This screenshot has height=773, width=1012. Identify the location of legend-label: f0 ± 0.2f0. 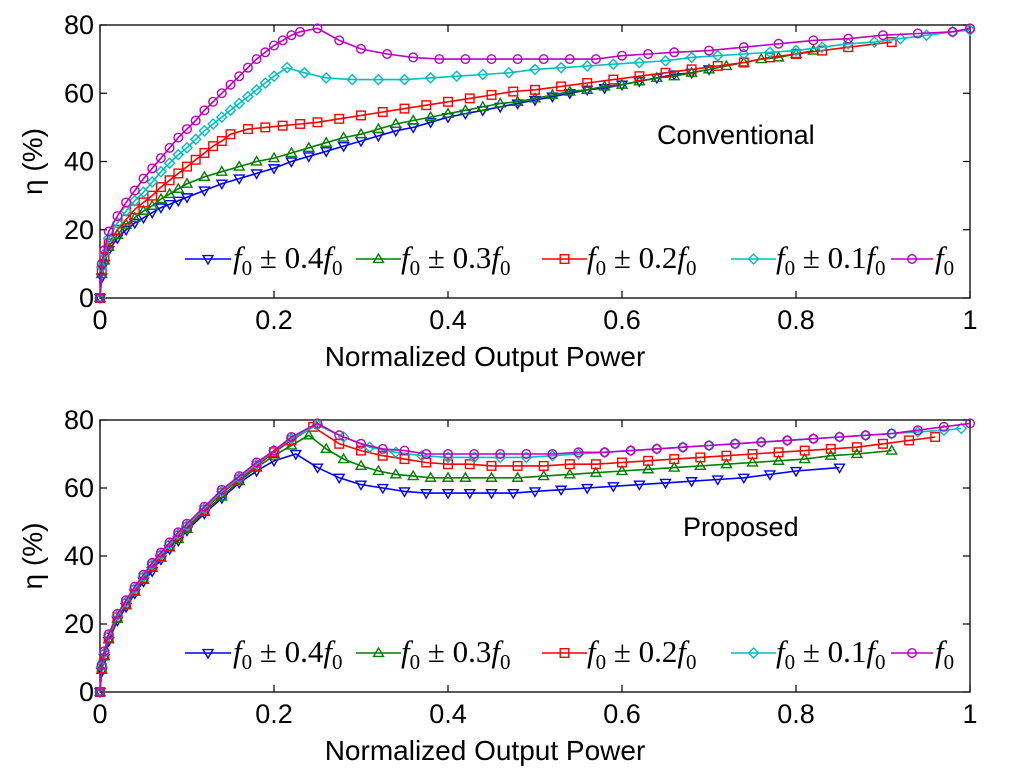
(642, 654).